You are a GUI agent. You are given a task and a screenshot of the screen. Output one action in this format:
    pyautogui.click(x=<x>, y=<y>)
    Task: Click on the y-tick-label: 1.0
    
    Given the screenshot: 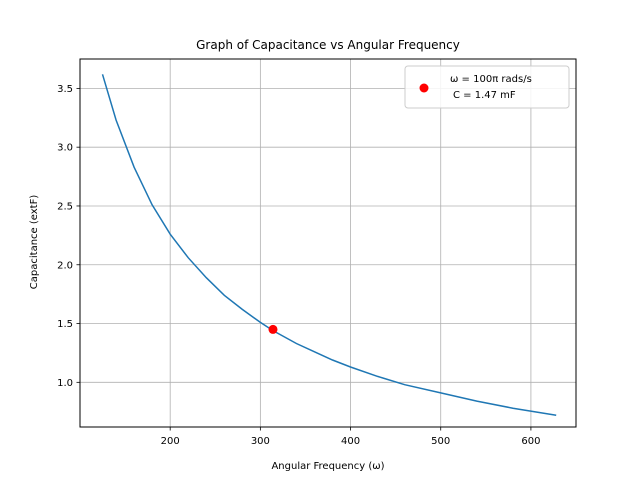 What is the action you would take?
    pyautogui.click(x=65, y=383)
    